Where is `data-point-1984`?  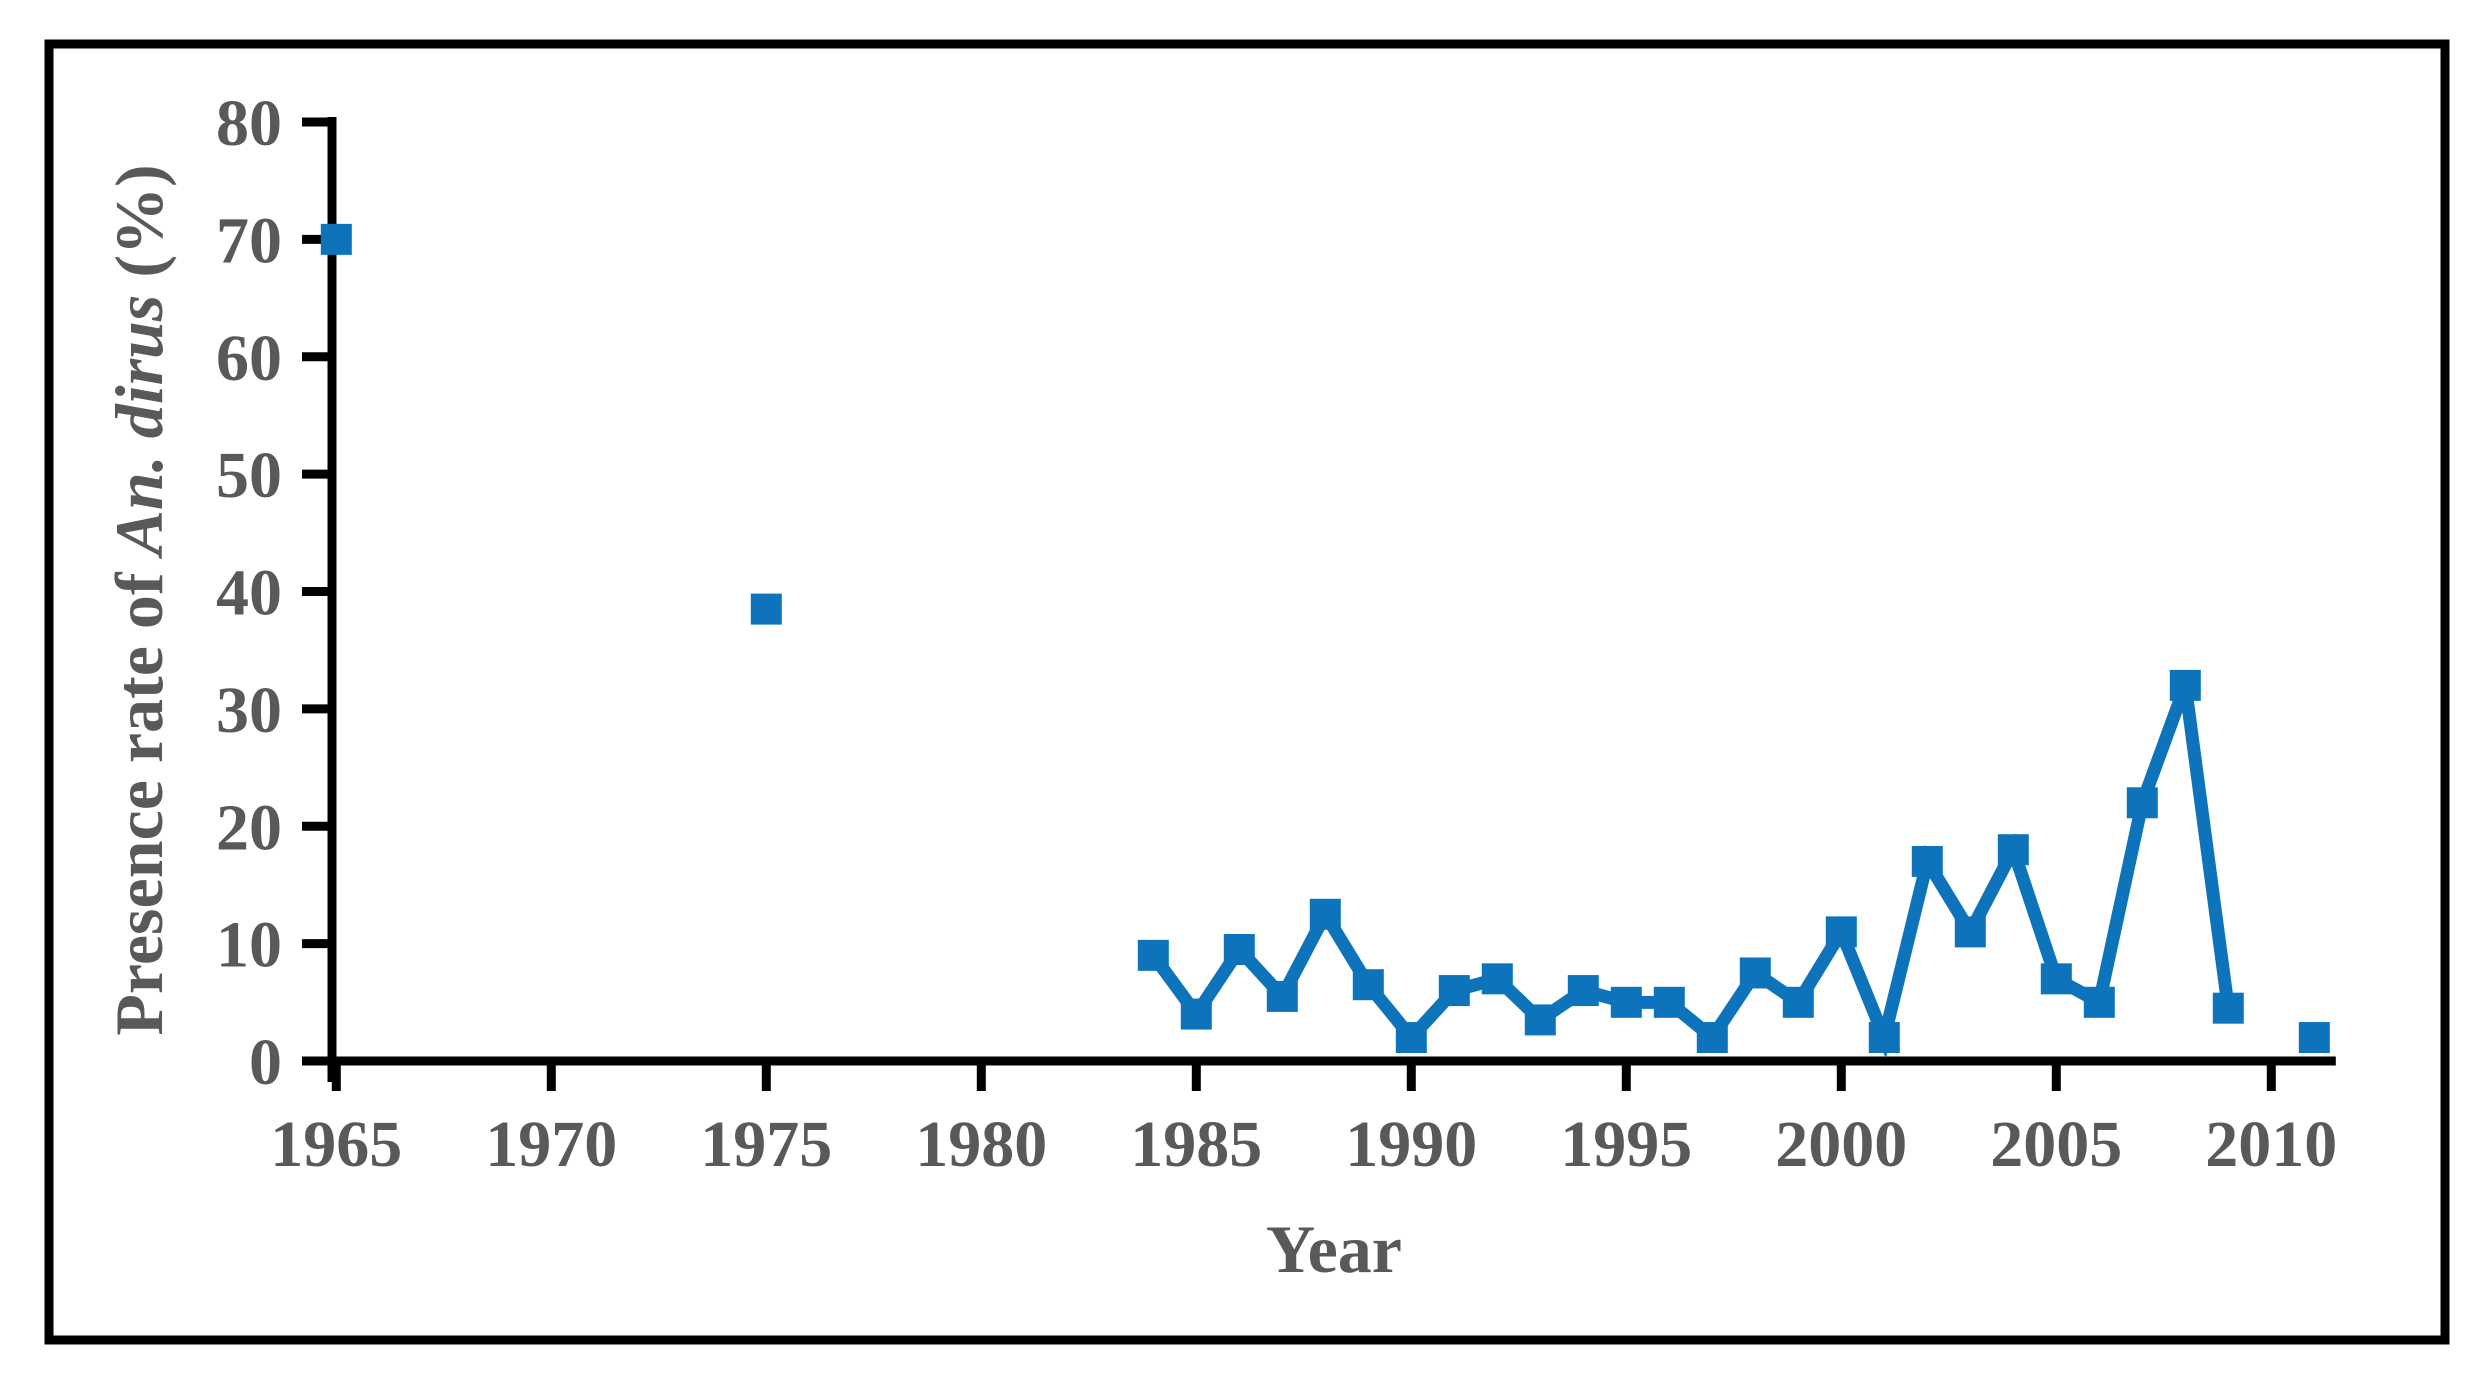 data-point-1984 is located at coordinates (1153, 955).